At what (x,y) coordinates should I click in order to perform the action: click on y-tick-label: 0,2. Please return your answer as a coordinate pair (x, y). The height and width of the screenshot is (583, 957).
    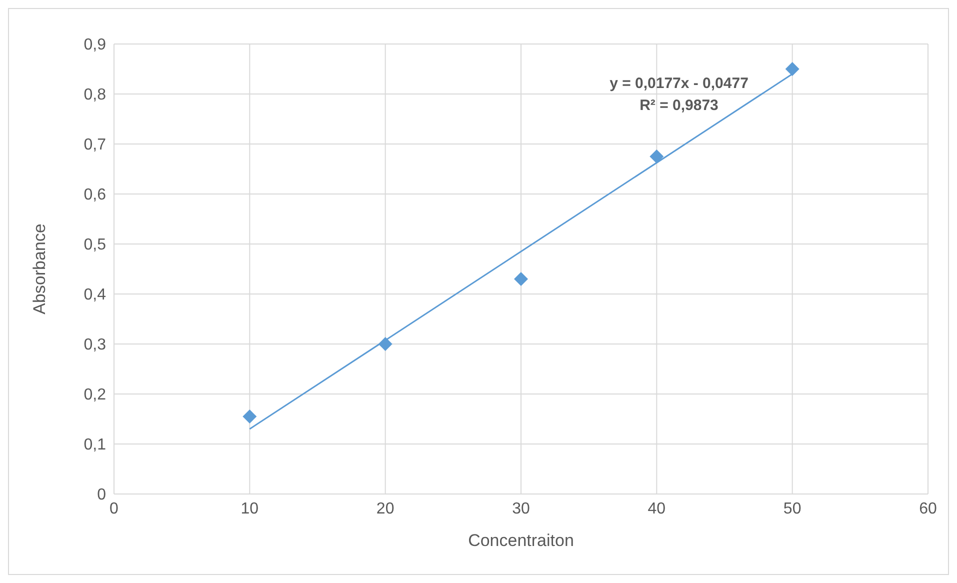
    Looking at the image, I should click on (95, 395).